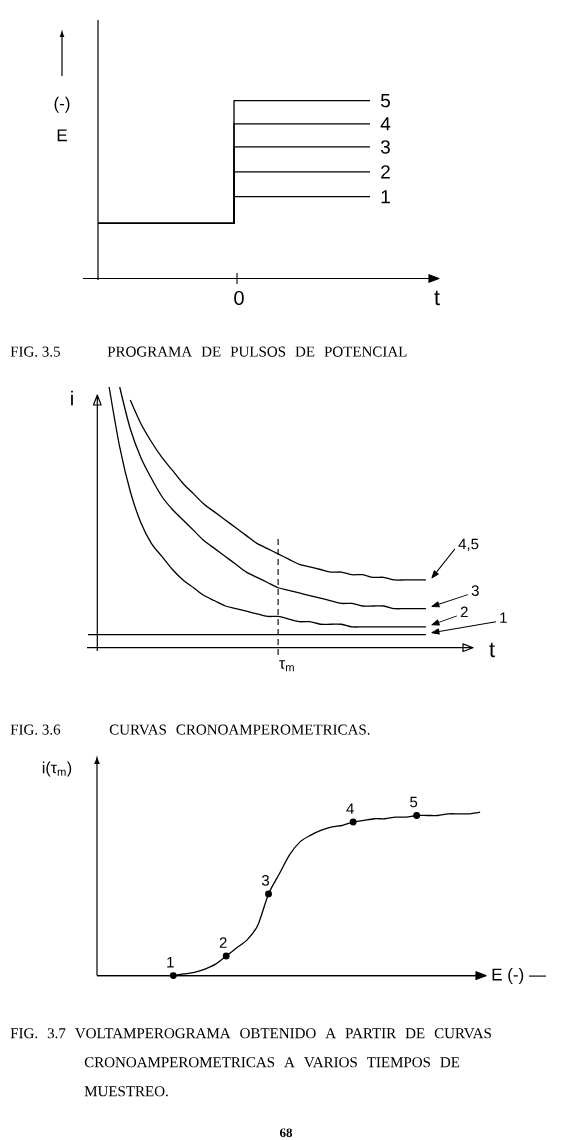 The width and height of the screenshot is (574, 1140). What do you see at coordinates (286, 666) in the screenshot?
I see `text: τ$_{m}$` at bounding box center [286, 666].